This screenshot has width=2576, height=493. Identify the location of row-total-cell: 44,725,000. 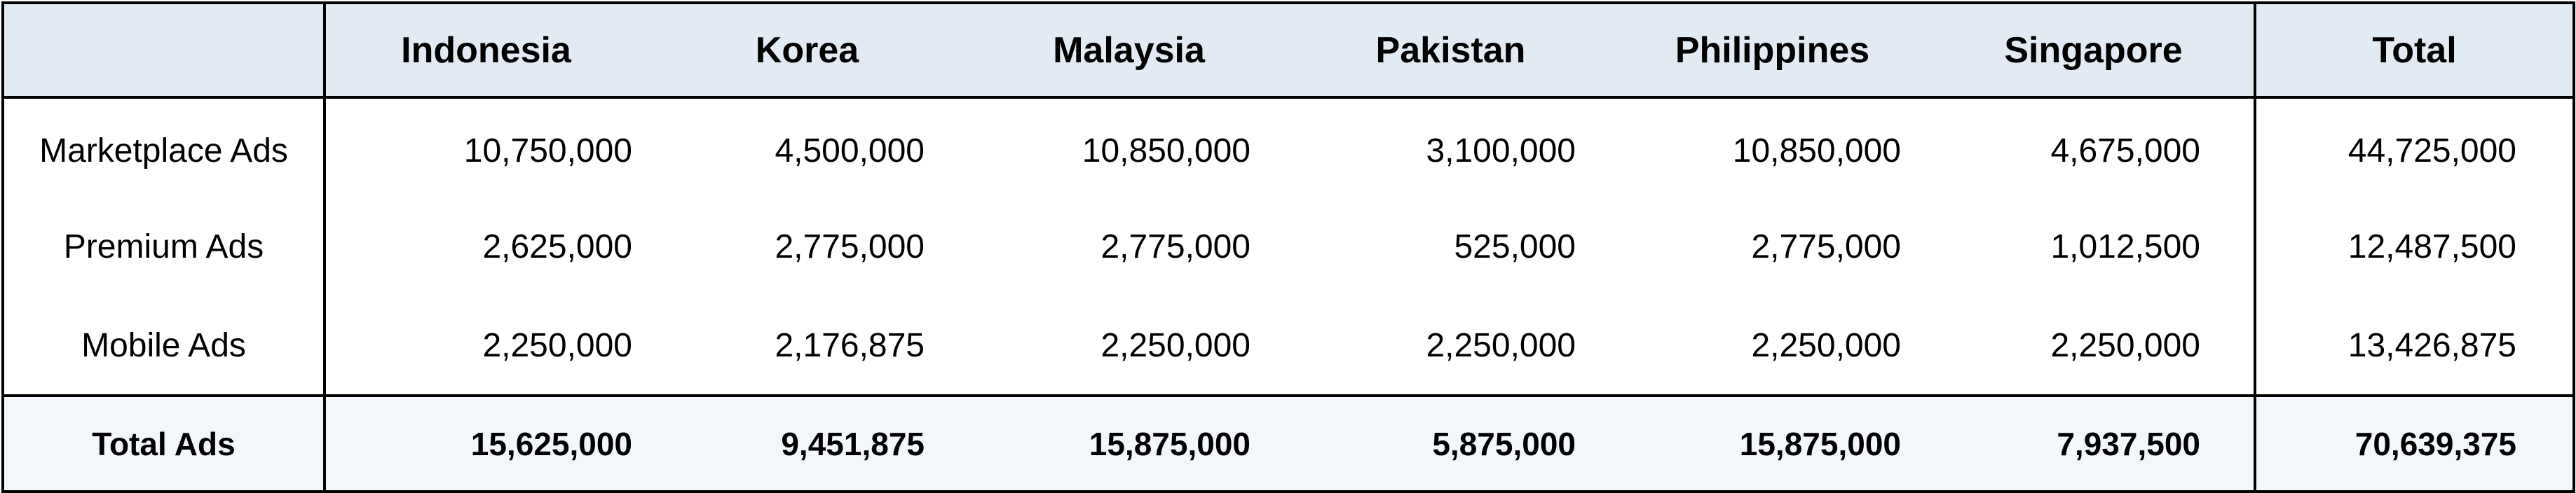
(2414, 147).